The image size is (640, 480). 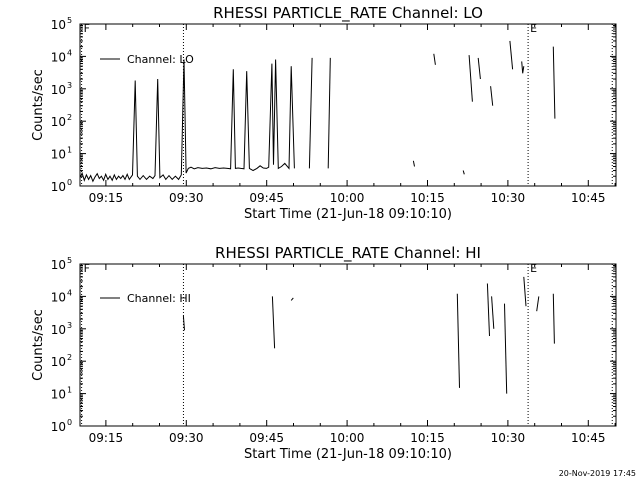 I want to click on legend-entry: Channel: HI, so click(x=159, y=298).